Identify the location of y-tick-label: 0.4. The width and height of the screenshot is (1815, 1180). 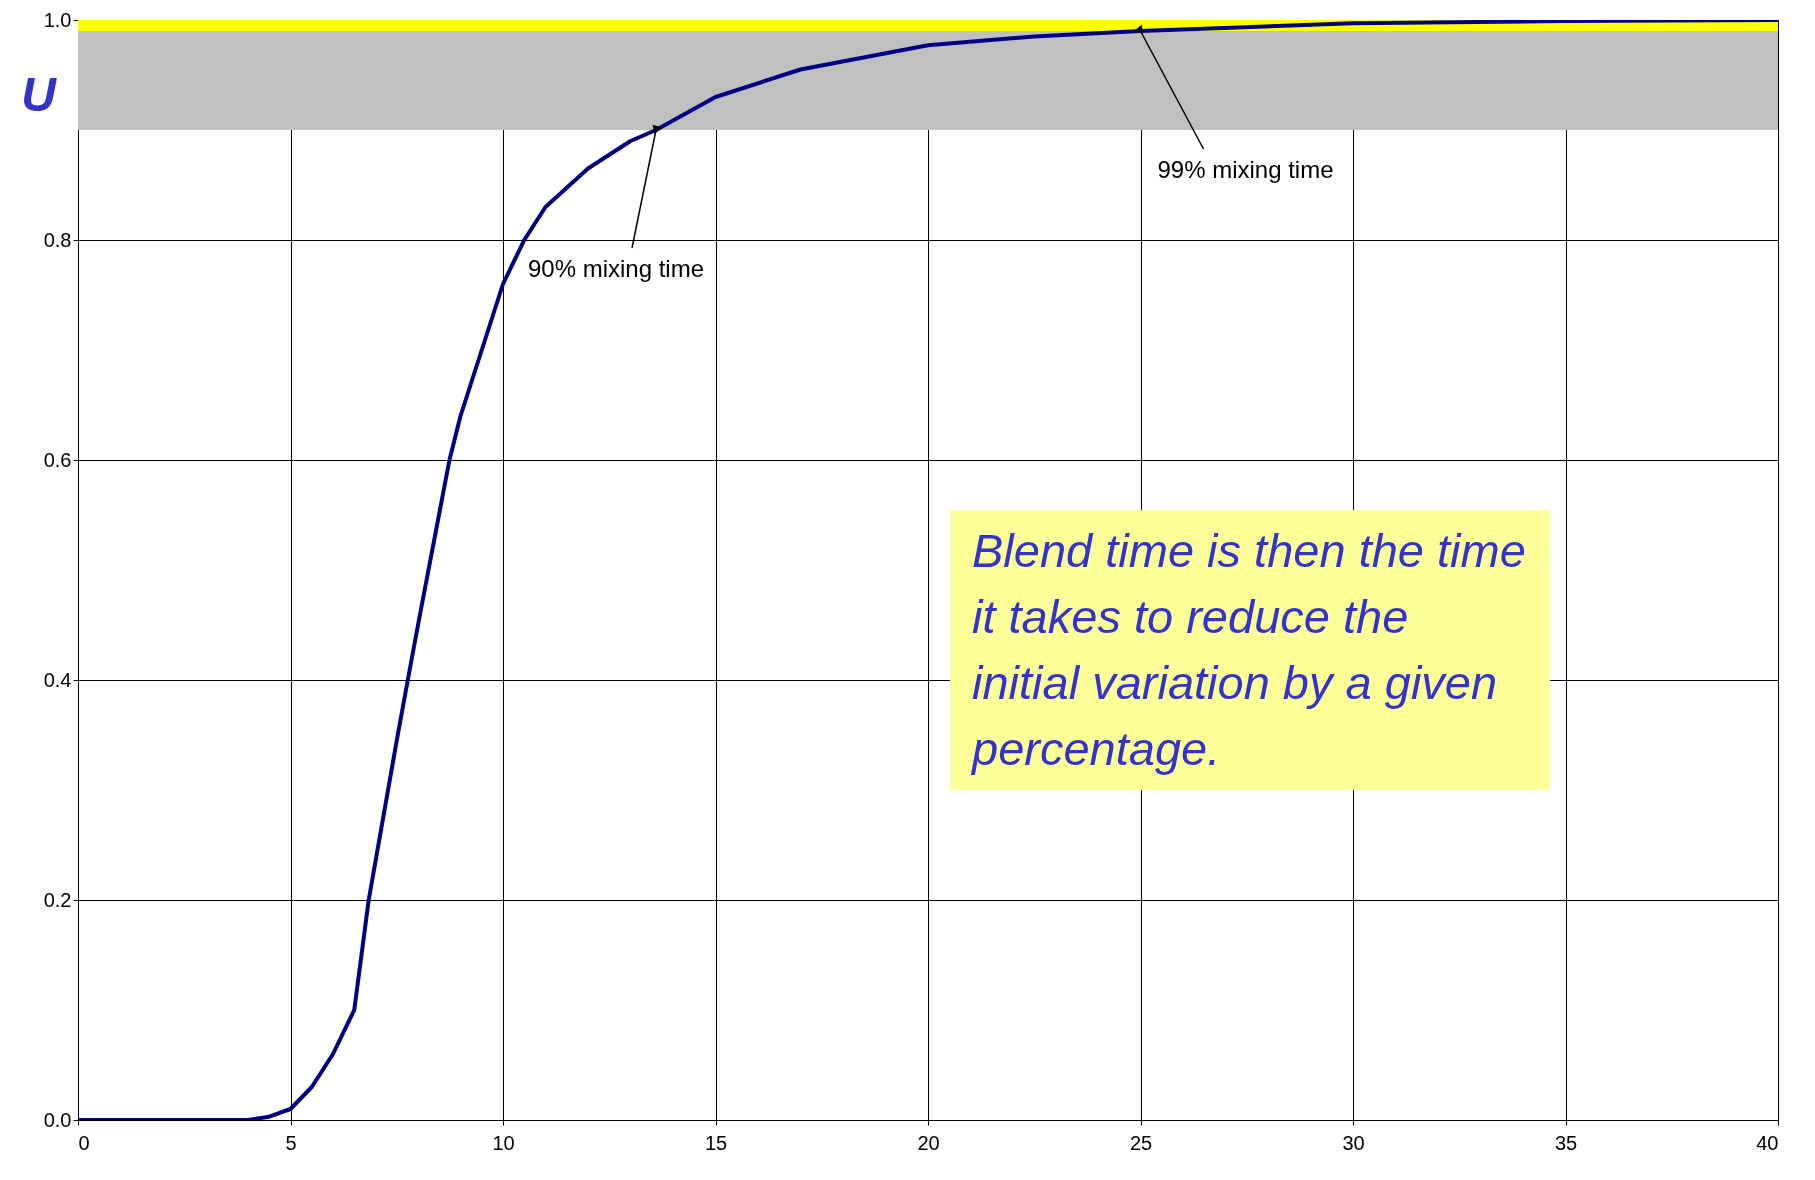
(57, 679).